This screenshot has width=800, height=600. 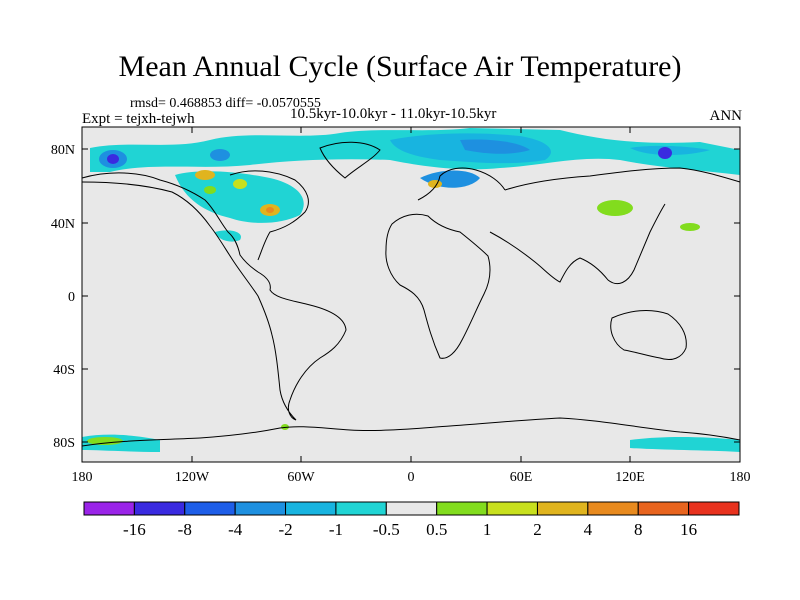 I want to click on cold-spot-west, so click(x=113, y=159).